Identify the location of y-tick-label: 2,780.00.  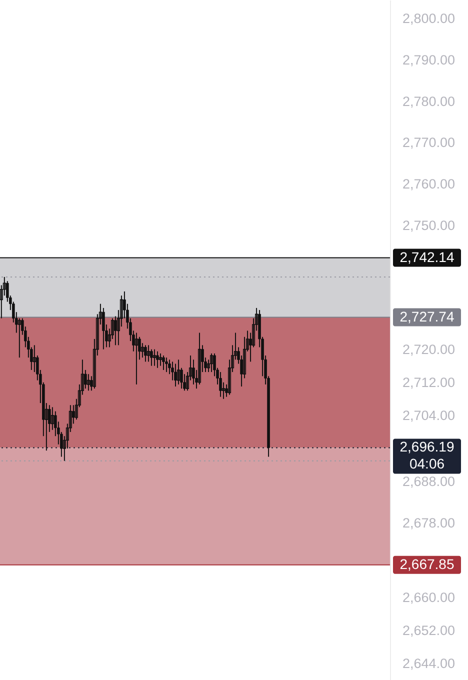
(429, 101).